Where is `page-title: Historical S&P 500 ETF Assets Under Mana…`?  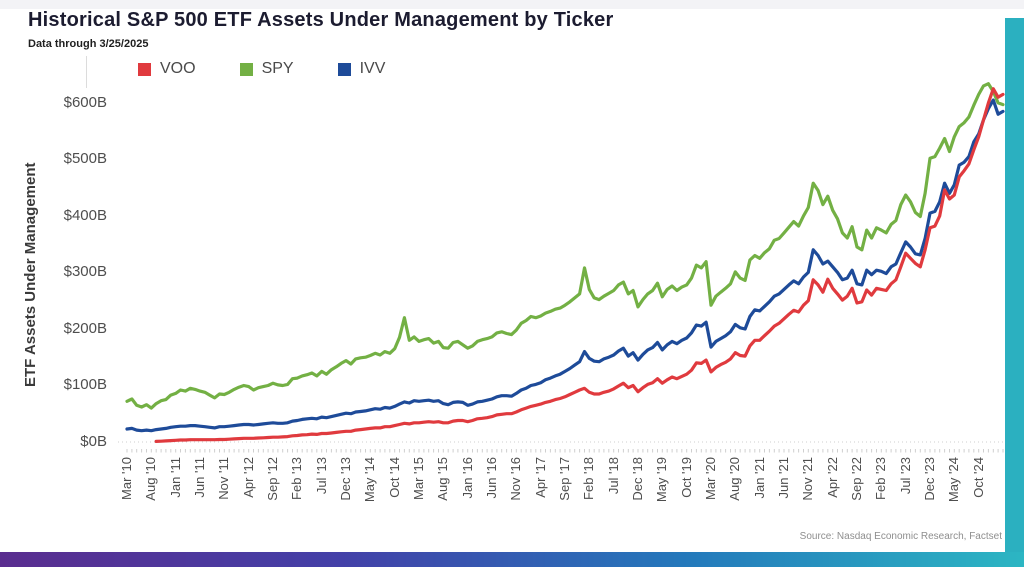 page-title: Historical S&P 500 ETF Assets Under Mana… is located at coordinates (321, 20).